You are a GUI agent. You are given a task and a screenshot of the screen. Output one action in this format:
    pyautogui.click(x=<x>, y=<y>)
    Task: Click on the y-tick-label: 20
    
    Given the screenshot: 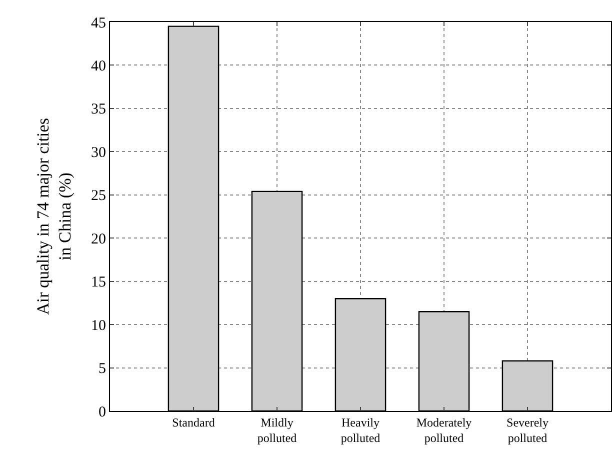 What is the action you would take?
    pyautogui.click(x=98, y=239)
    